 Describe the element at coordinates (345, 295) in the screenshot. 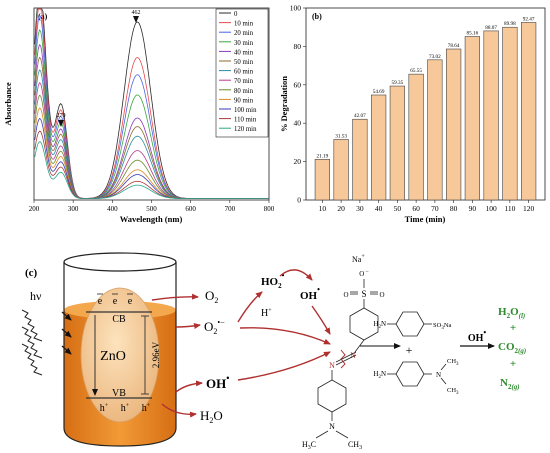

I see `sulfonate-oxygen-left: O` at that location.